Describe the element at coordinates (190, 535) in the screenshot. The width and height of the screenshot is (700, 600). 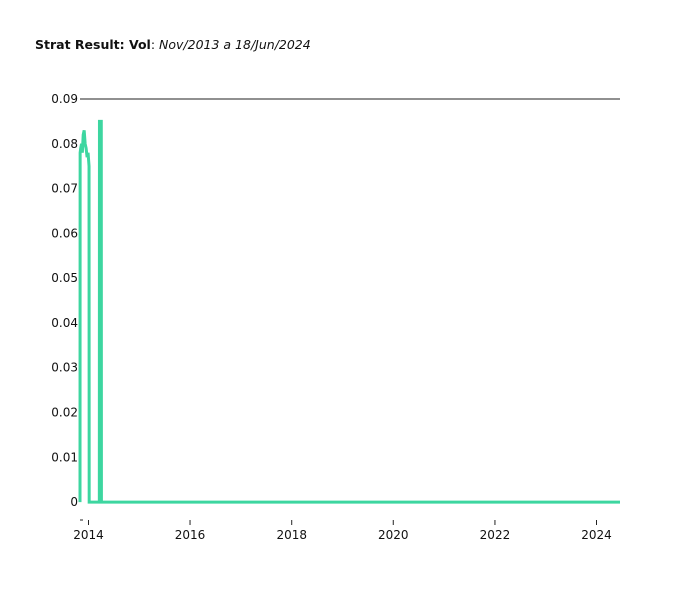
I see `x-tick-label: 2016` at that location.